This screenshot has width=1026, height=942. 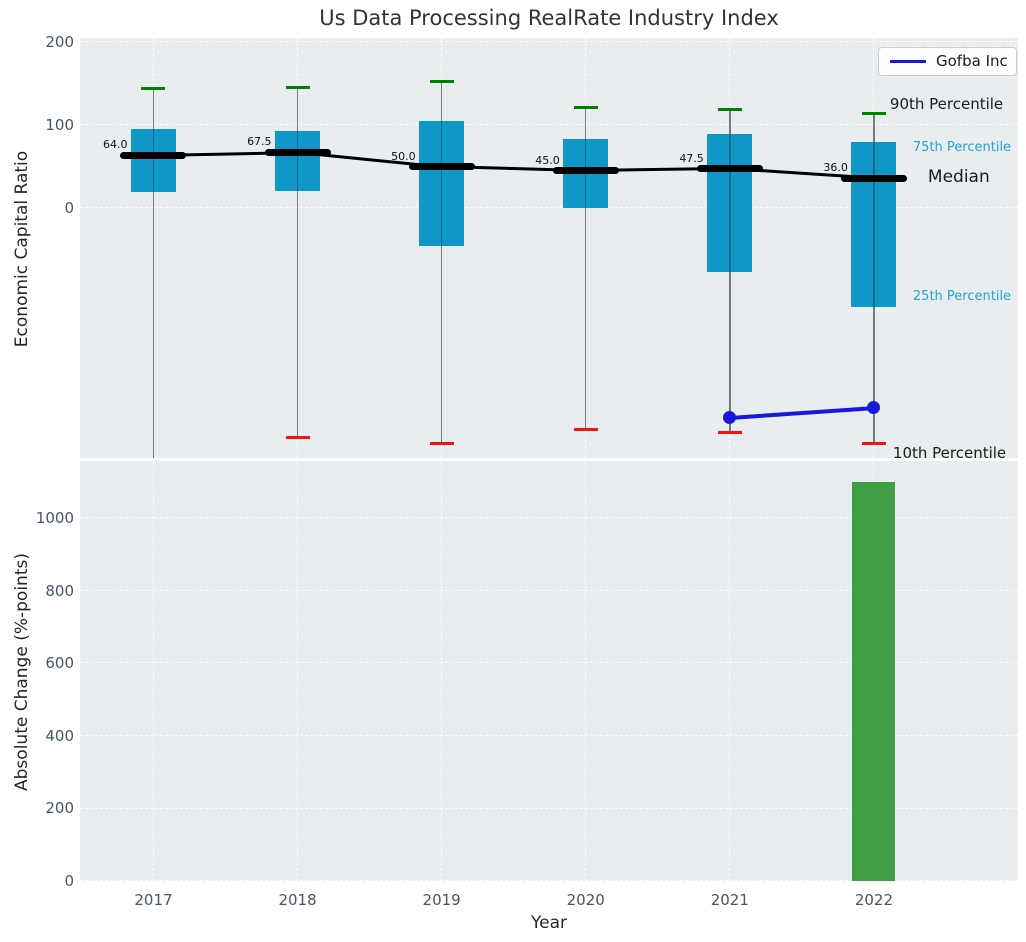 I want to click on change-bar, so click(x=874, y=681).